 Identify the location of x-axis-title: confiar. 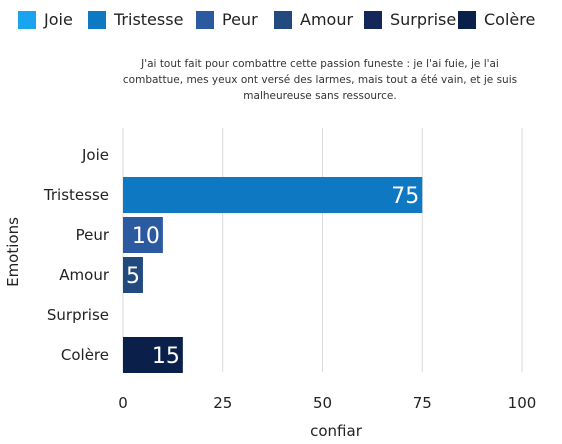
(336, 431).